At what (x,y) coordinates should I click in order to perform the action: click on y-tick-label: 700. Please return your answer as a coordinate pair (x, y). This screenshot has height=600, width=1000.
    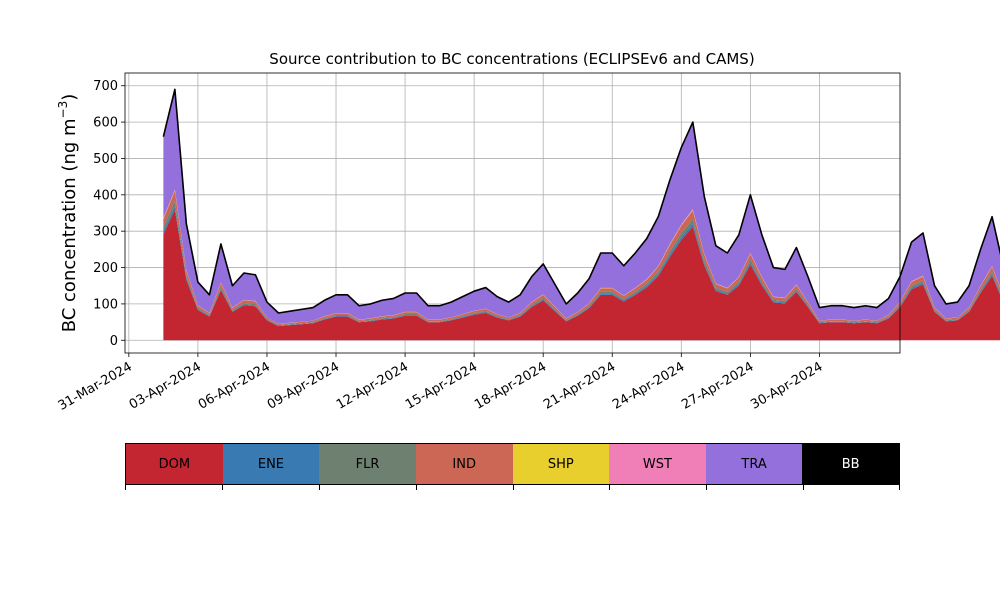
    Looking at the image, I should click on (105, 86).